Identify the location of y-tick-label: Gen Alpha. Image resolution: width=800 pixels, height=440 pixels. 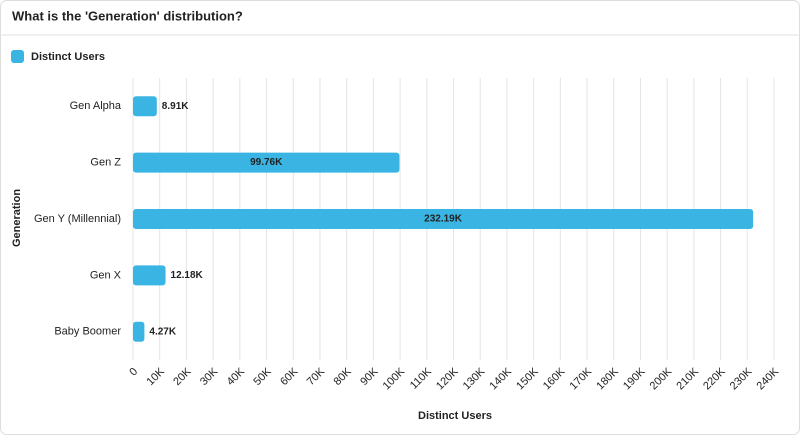
(96, 106).